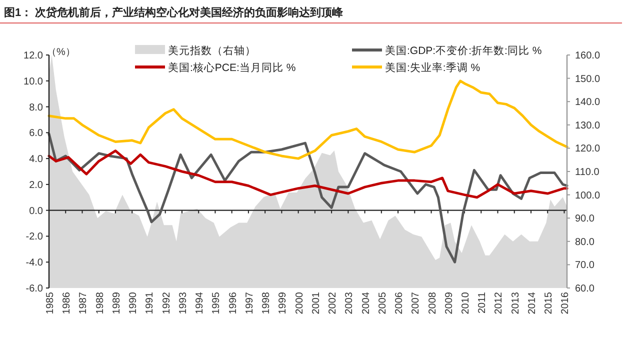 This screenshot has height=347, width=640. What do you see at coordinates (36, 185) in the screenshot?
I see `y-tick-label: 2.0` at bounding box center [36, 185].